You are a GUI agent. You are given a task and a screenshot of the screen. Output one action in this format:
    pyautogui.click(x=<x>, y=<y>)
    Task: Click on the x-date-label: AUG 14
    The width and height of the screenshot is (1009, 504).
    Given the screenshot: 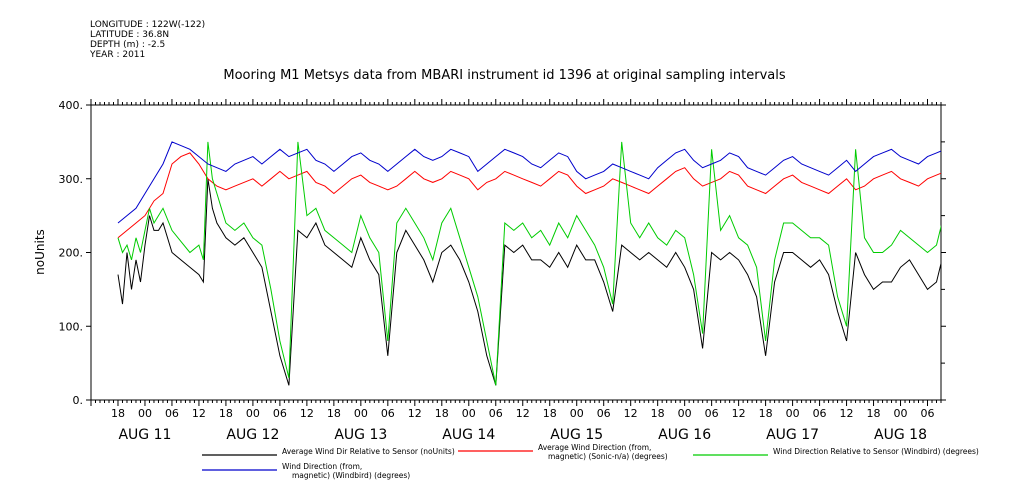 What is the action you would take?
    pyautogui.click(x=468, y=435)
    